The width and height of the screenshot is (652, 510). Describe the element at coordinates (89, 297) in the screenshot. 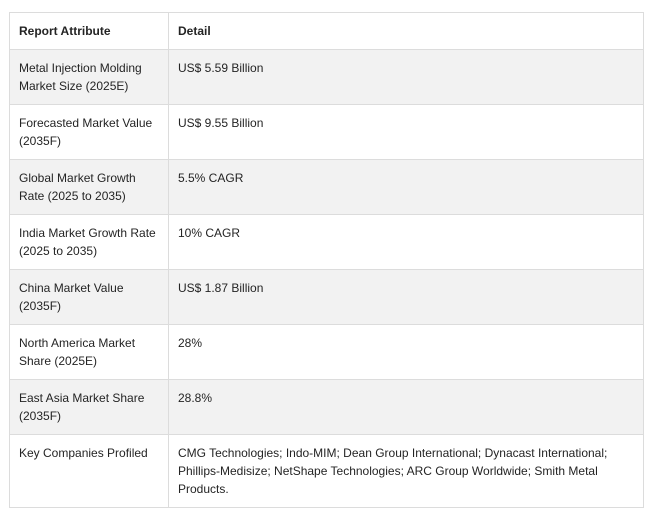

I see `attribute-cell: China Market Value (2035F)` at that location.